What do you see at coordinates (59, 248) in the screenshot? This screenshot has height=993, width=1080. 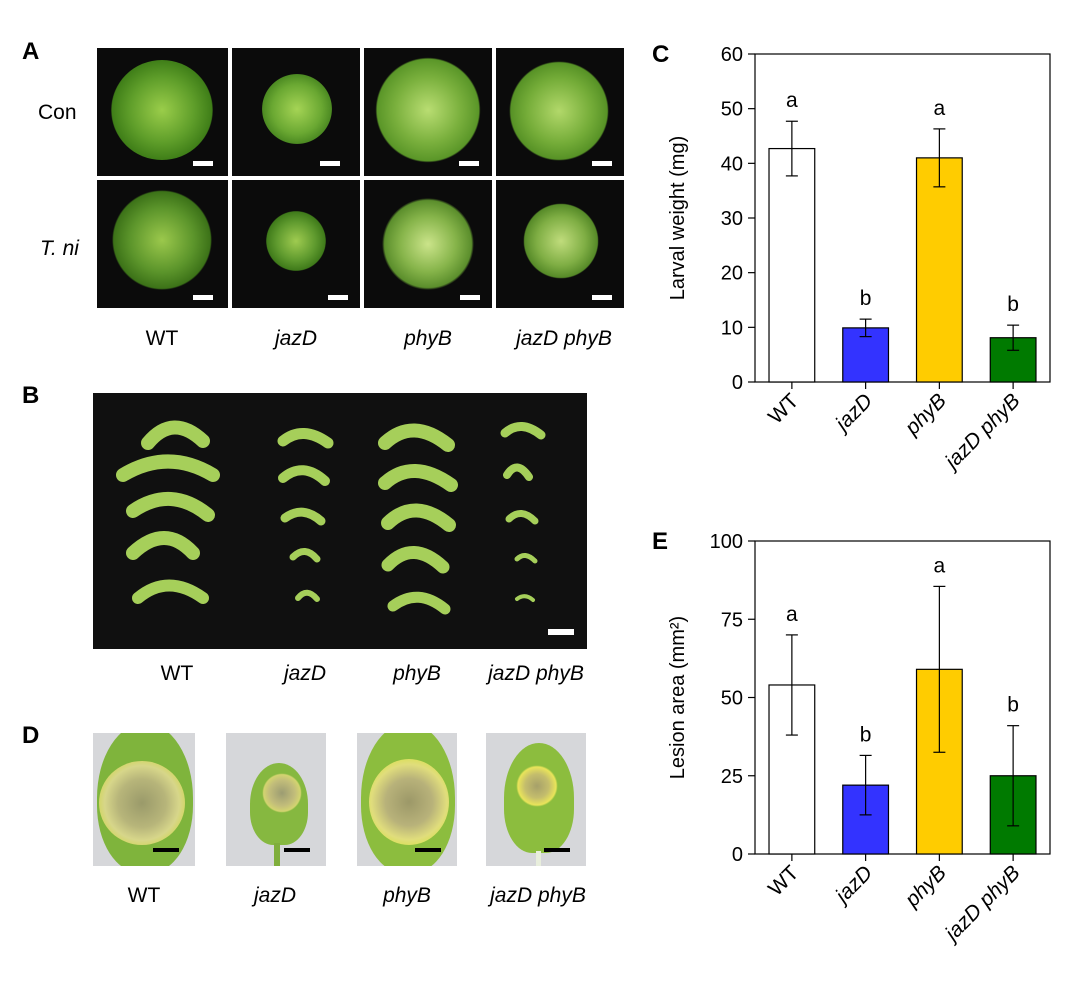 I see `row-label-tni: T. ni` at bounding box center [59, 248].